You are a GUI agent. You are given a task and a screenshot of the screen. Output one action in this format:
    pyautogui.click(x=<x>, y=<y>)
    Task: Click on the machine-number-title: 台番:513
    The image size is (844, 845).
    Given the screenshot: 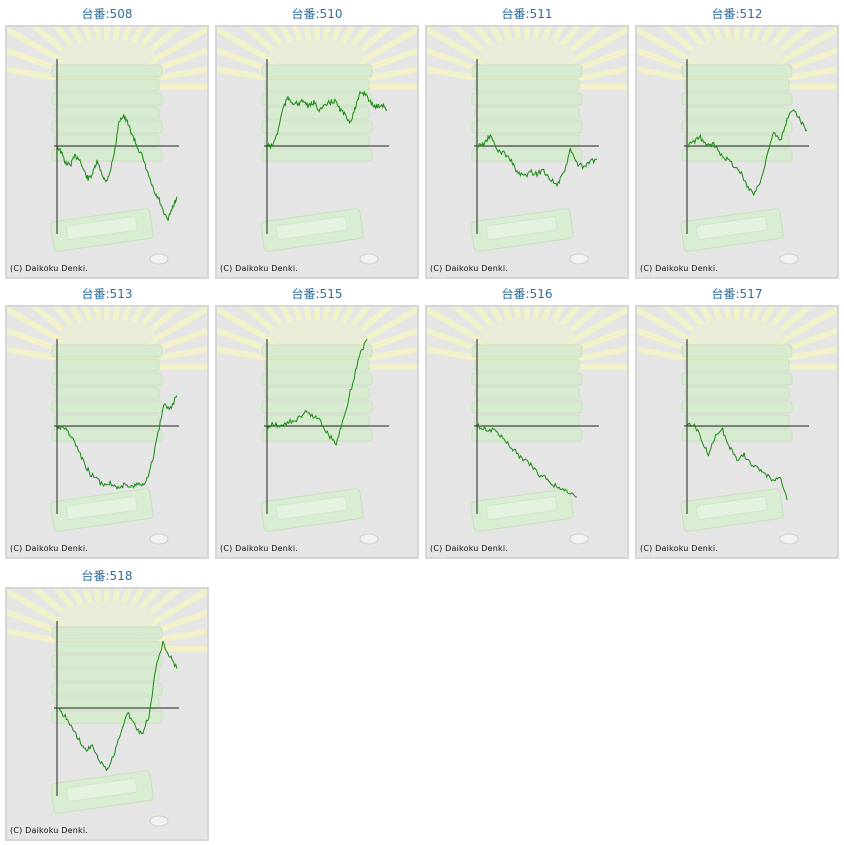 What is the action you would take?
    pyautogui.click(x=107, y=294)
    